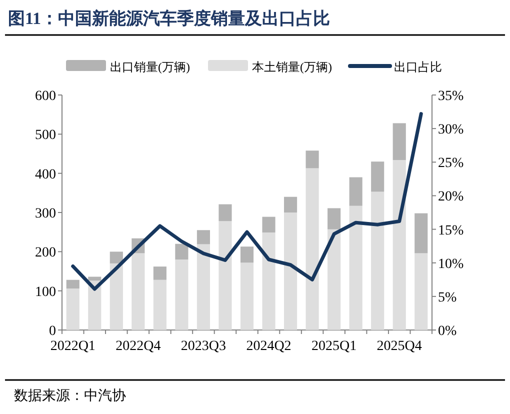  I want to click on x-tick-label: 2023Q3, so click(203, 346).